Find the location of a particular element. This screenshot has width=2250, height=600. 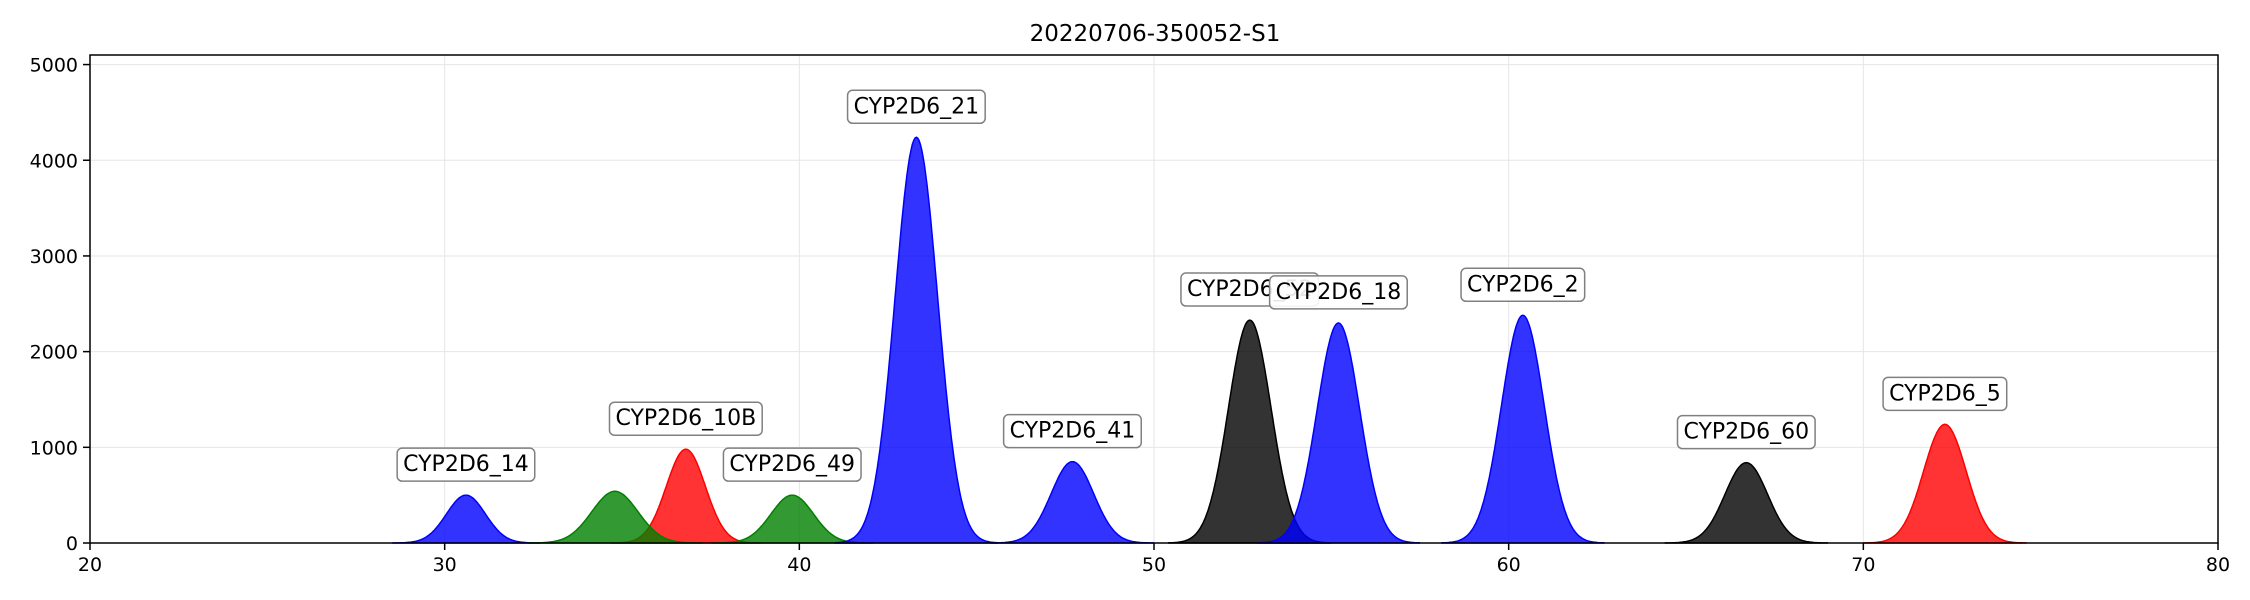

peak-label-text: CYP2D6_49 is located at coordinates (792, 464).